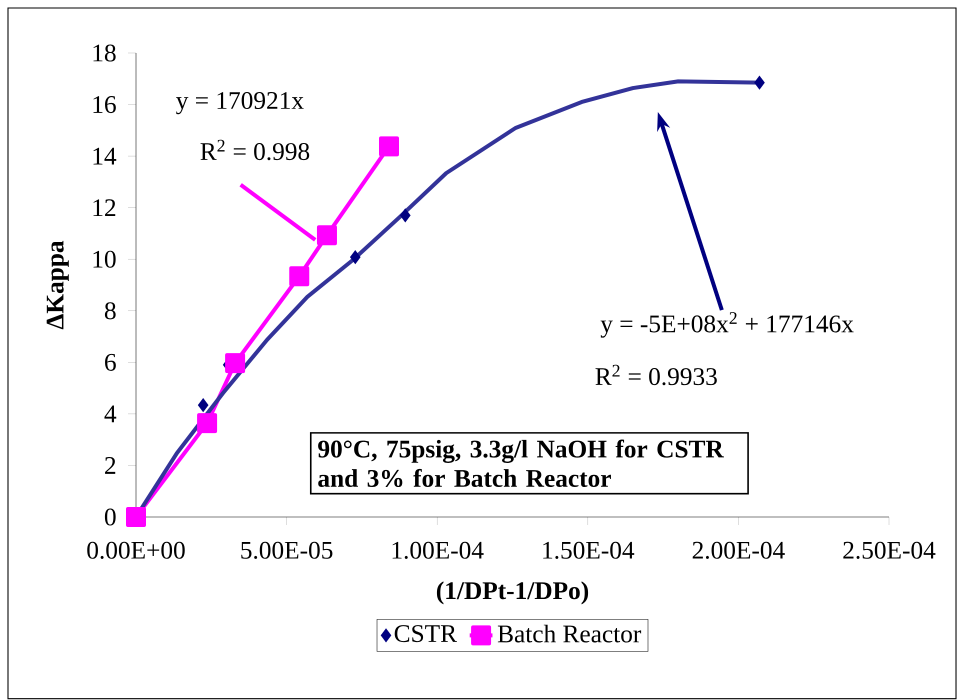 Image resolution: width=964 pixels, height=700 pixels. What do you see at coordinates (438, 550) in the screenshot?
I see `x-tick-label: 1.00E-04` at bounding box center [438, 550].